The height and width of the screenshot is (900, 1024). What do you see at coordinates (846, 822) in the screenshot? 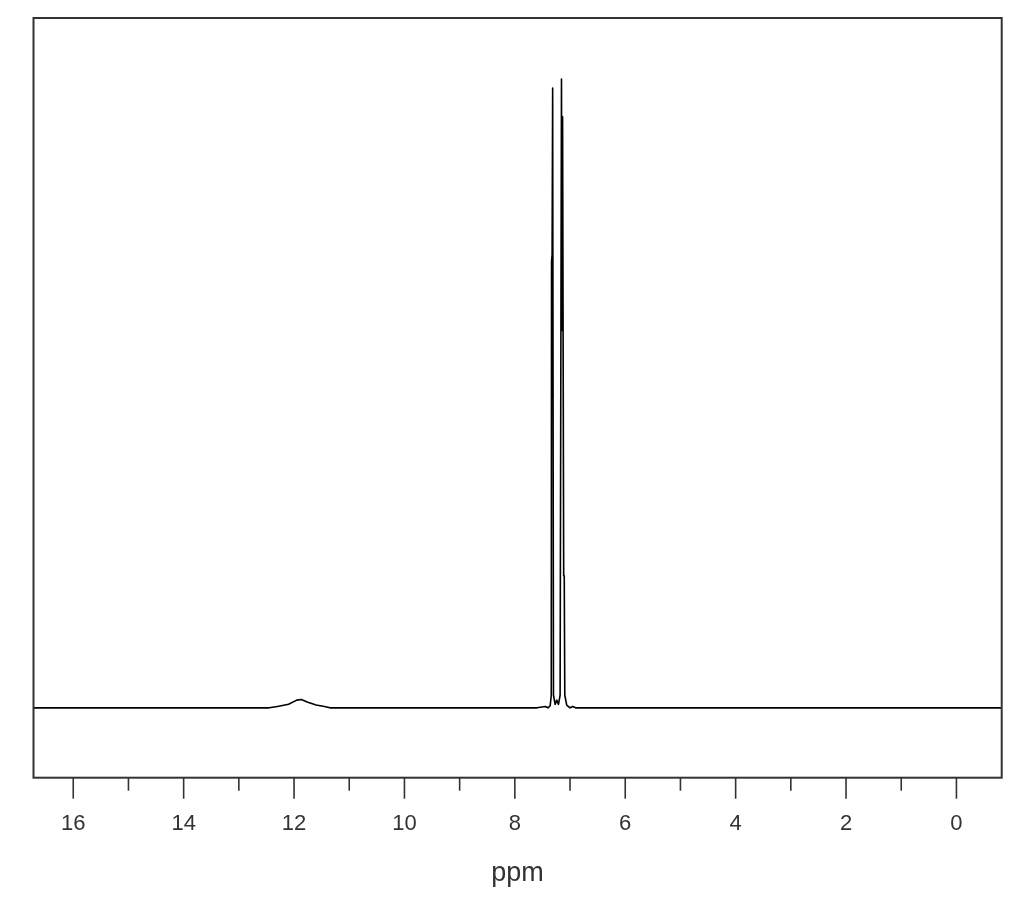
I see `x-tick-label: 2` at bounding box center [846, 822].